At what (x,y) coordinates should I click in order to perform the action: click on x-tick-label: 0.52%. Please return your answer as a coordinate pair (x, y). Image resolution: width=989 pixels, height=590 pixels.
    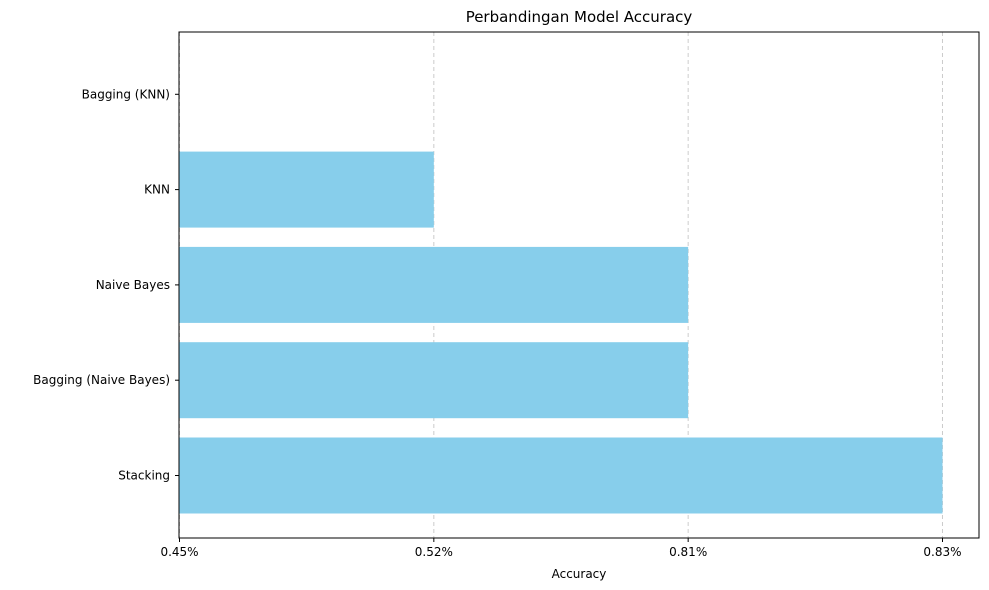
    Looking at the image, I should click on (434, 552).